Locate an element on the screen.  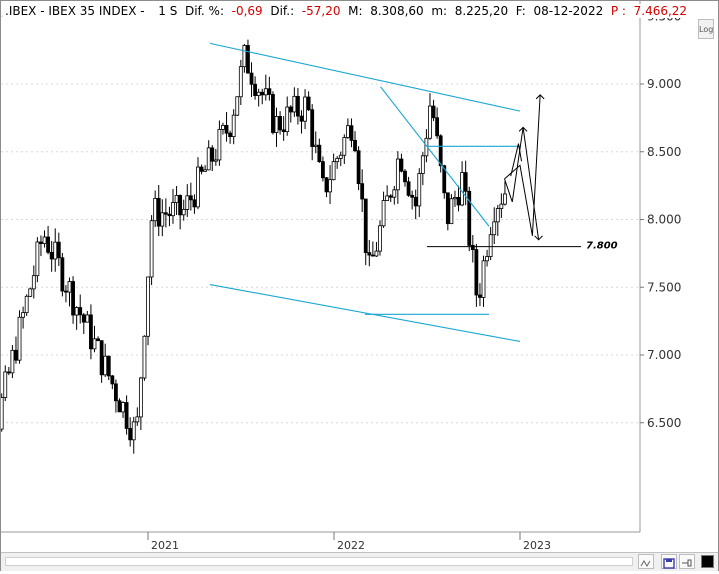
interval: 1 S is located at coordinates (168, 11).